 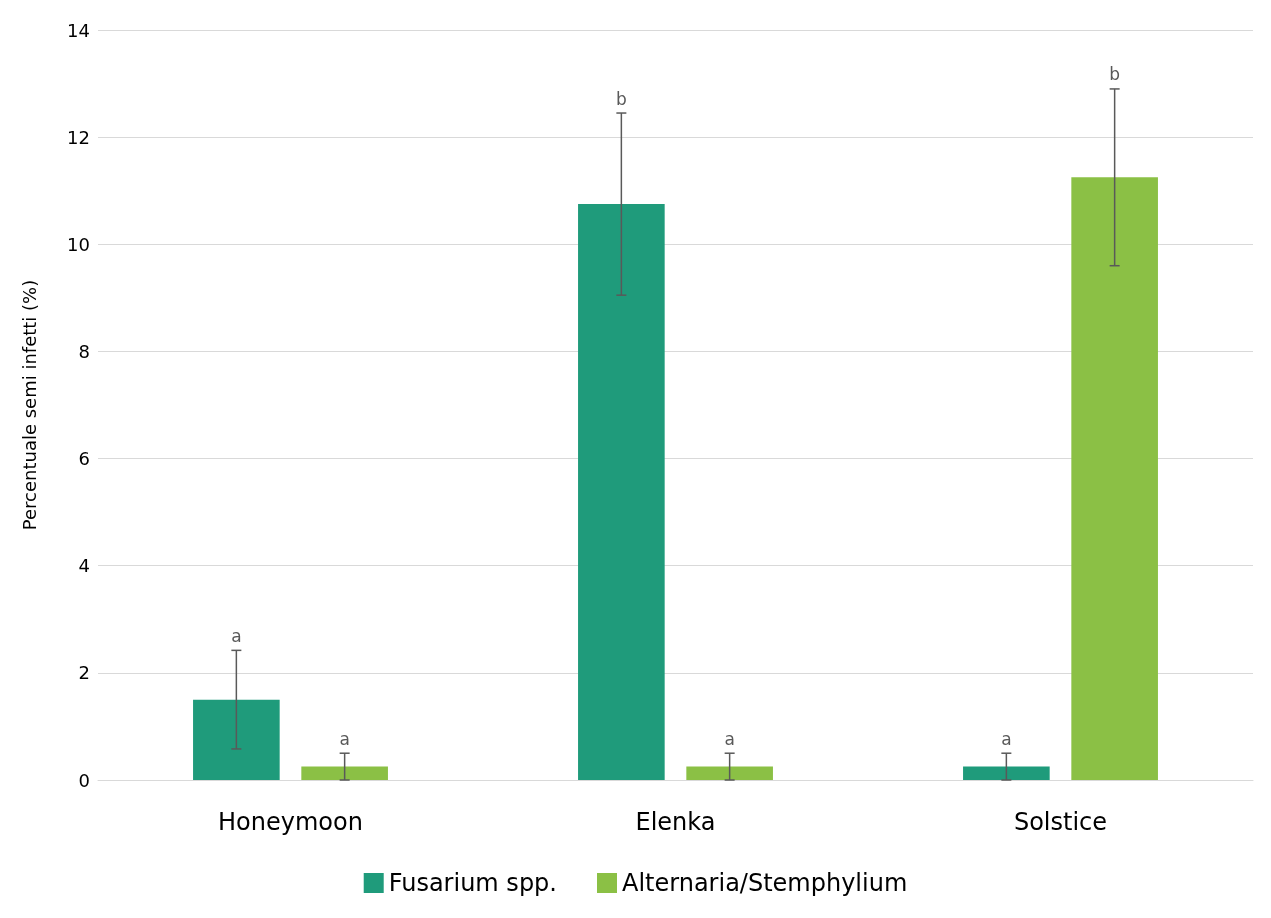 I want to click on x-tick-label: Solstice, so click(x=1060, y=822).